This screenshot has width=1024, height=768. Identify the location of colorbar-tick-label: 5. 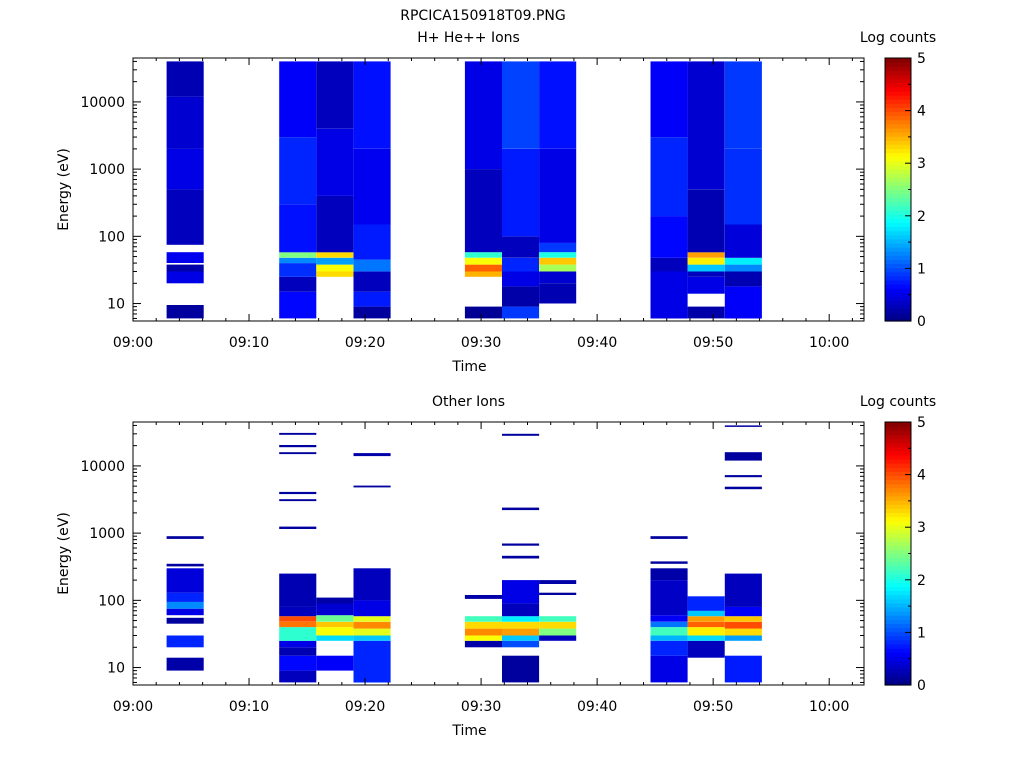
(921, 59).